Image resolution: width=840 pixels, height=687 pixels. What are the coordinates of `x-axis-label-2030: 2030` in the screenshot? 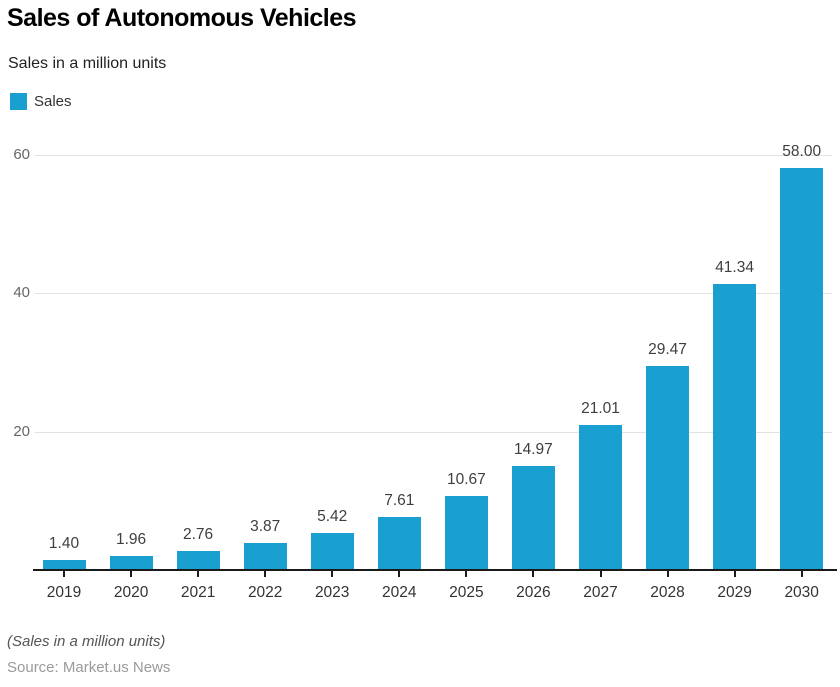 It's located at (801, 592).